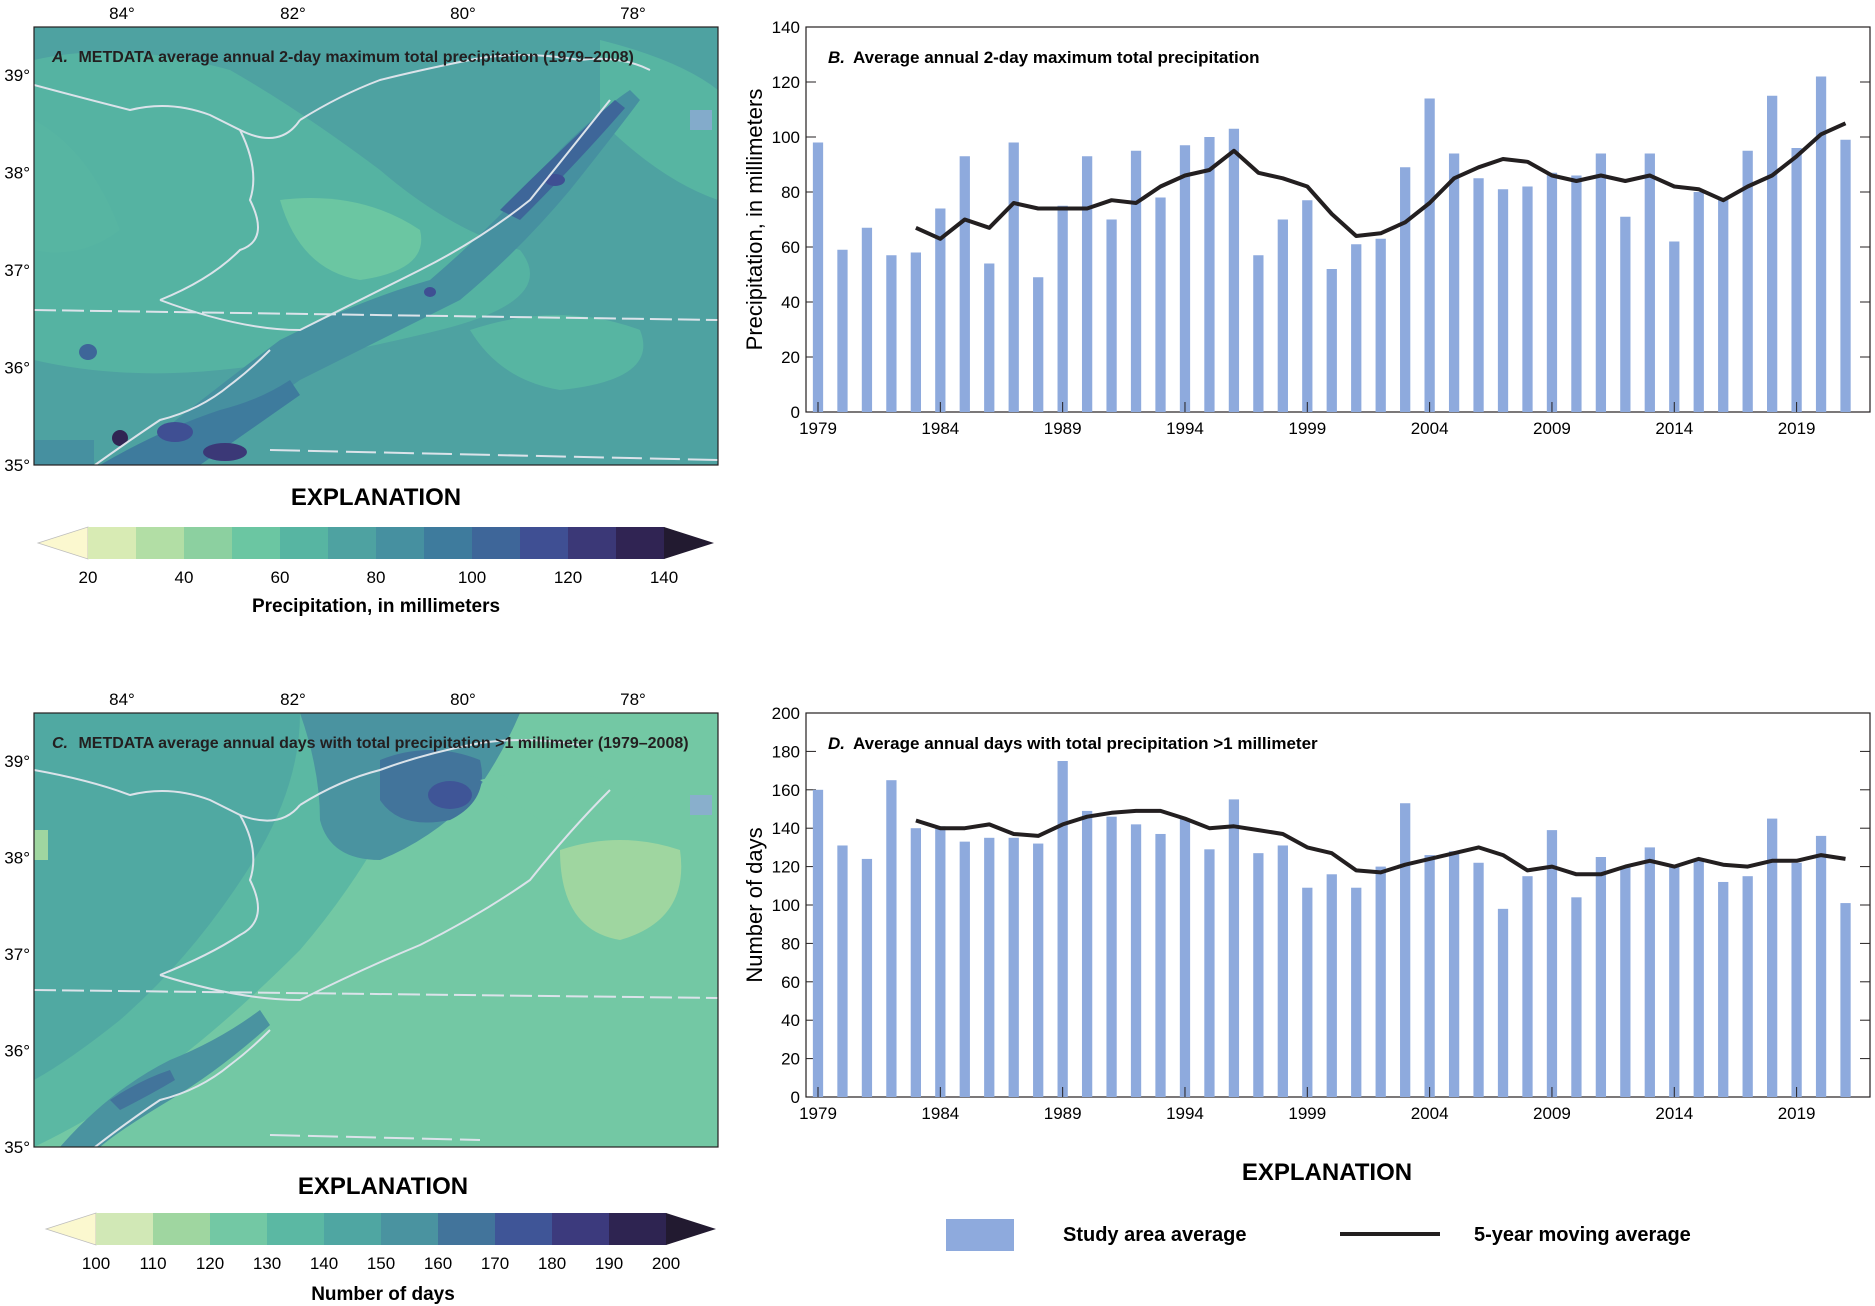 Image resolution: width=1875 pixels, height=1306 pixels. Describe the element at coordinates (666, 1263) in the screenshot. I see `colorbar-tick-label: 200` at that location.